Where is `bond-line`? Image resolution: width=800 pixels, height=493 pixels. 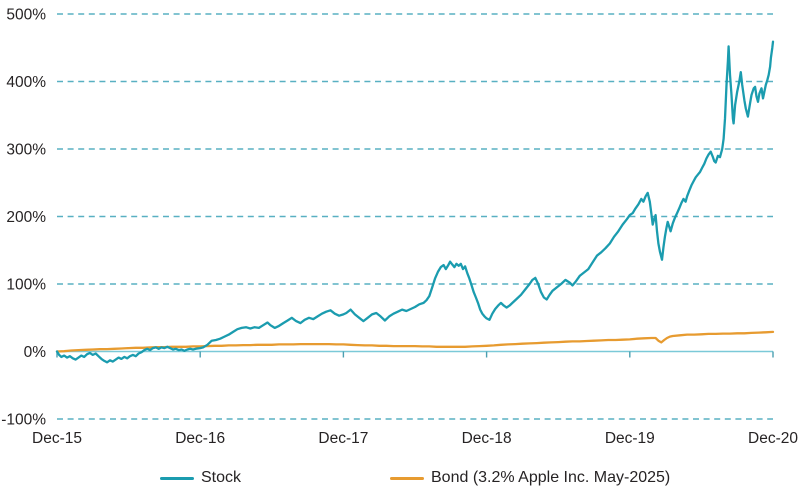
bond-line is located at coordinates (415, 341).